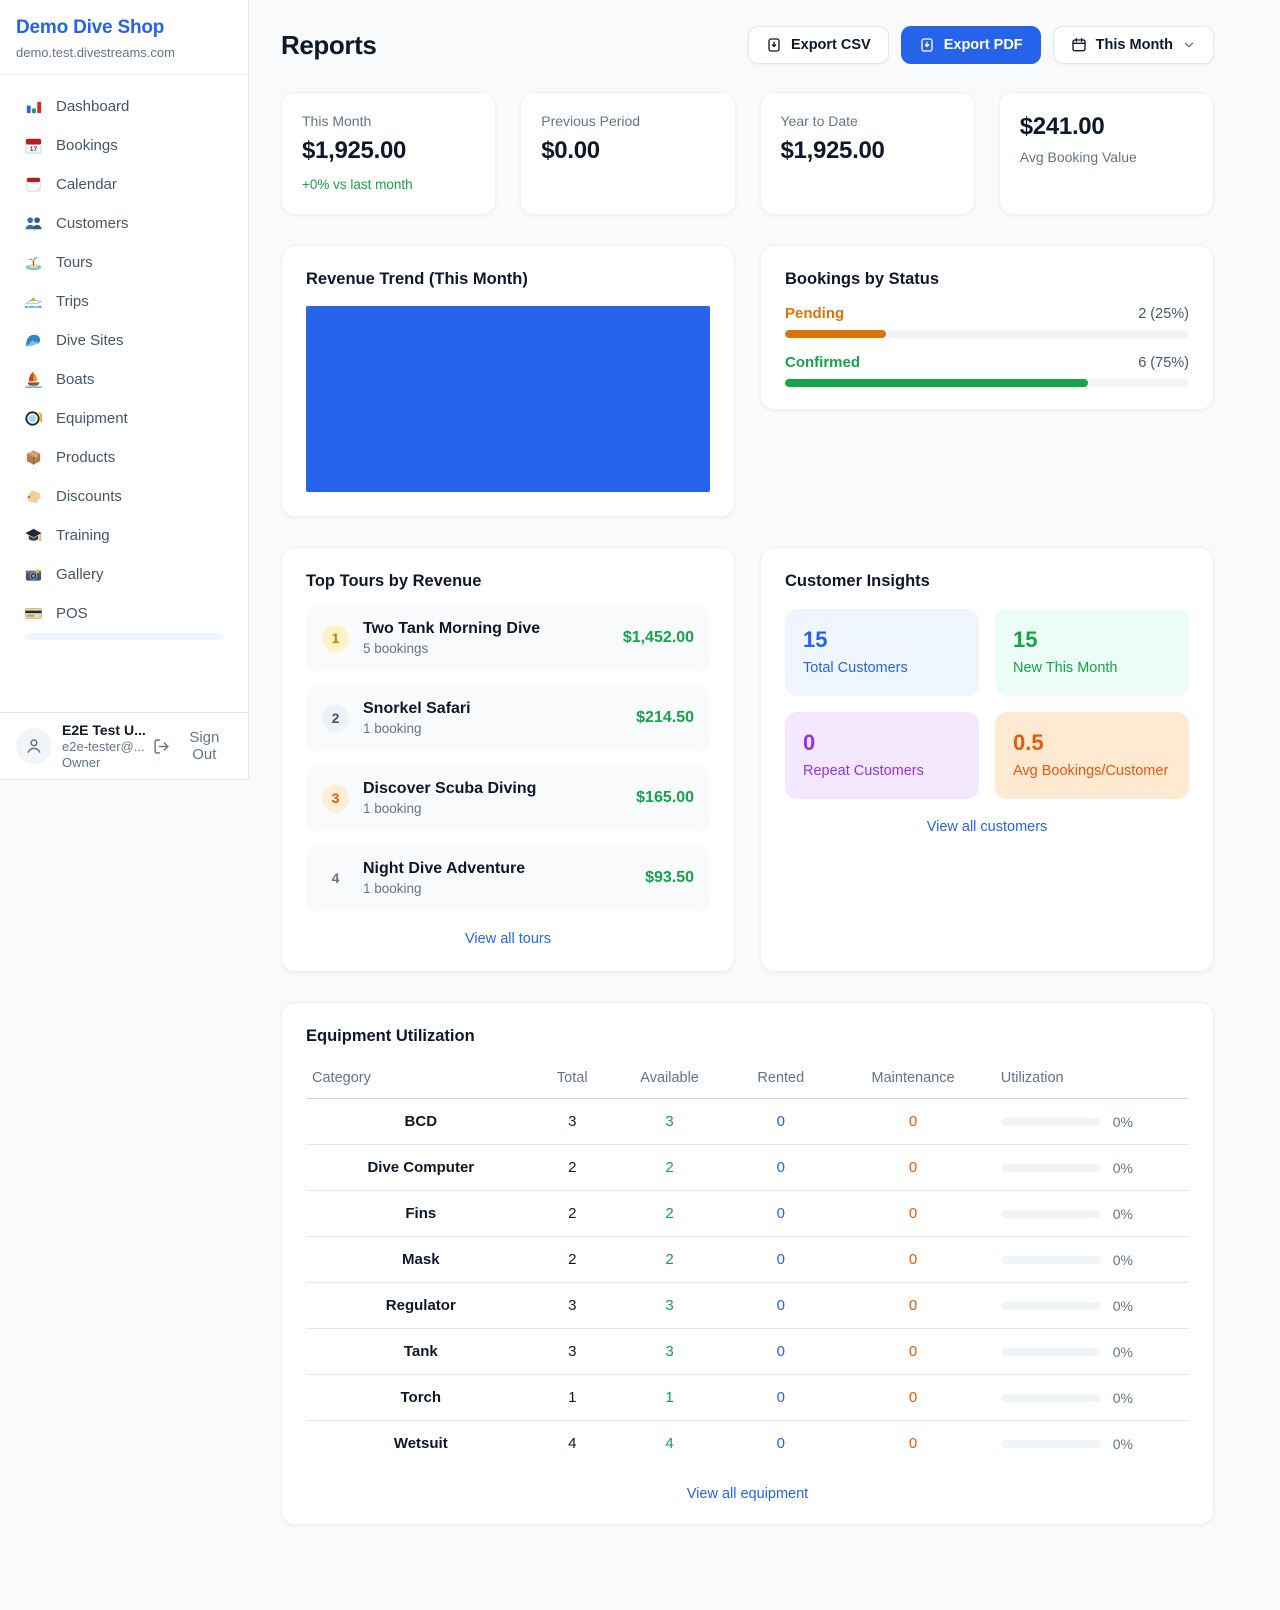  What do you see at coordinates (33, 262) in the screenshot?
I see `island-icon` at bounding box center [33, 262].